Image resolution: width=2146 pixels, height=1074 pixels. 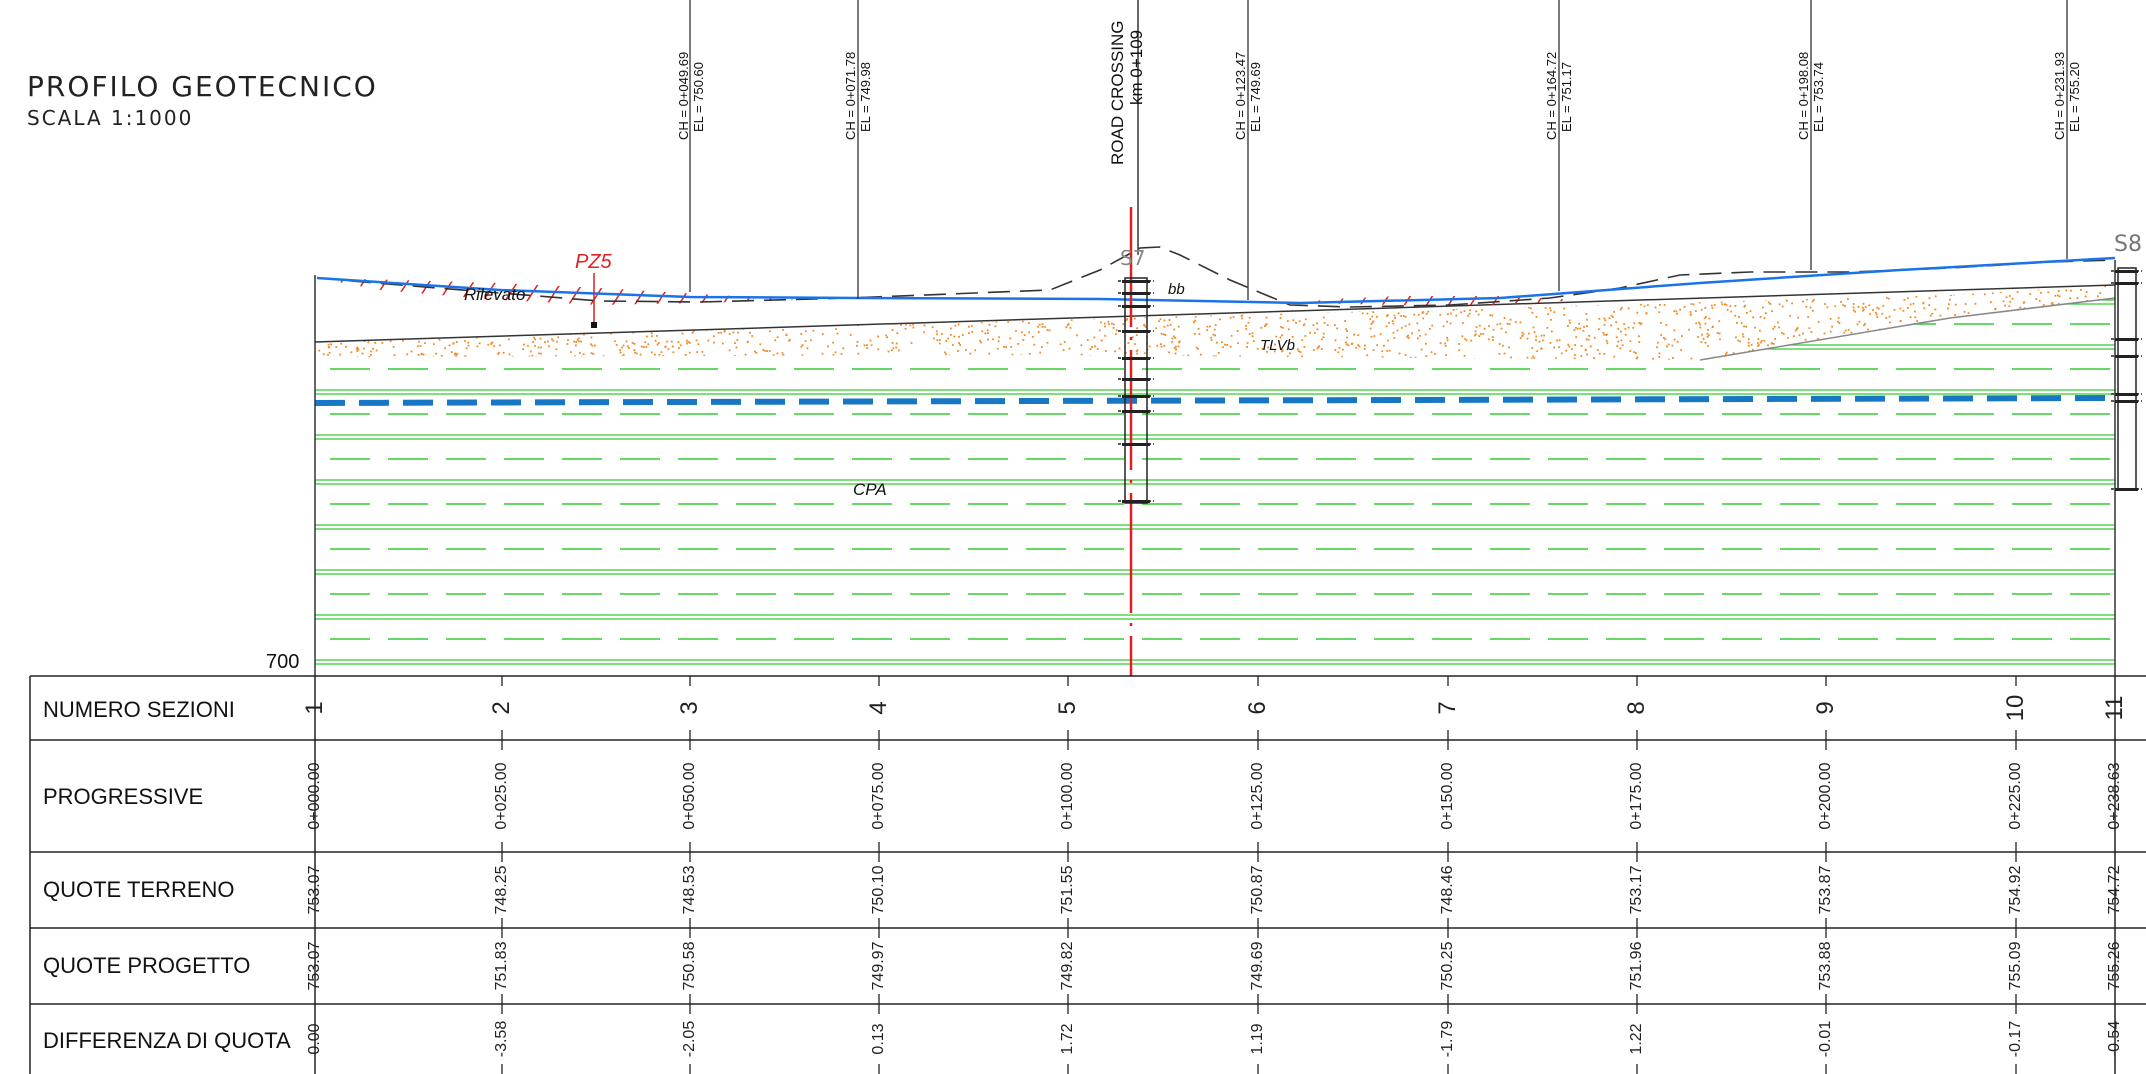 What do you see at coordinates (1136, 67) in the screenshot?
I see `road-crossing-km: km 0+109` at bounding box center [1136, 67].